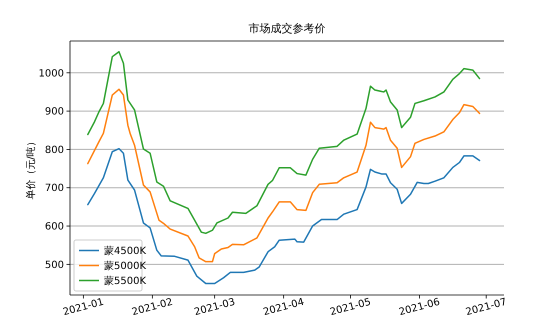 This screenshot has width=554, height=333. I want to click on legend-label: 蒙4500K, so click(125, 251).